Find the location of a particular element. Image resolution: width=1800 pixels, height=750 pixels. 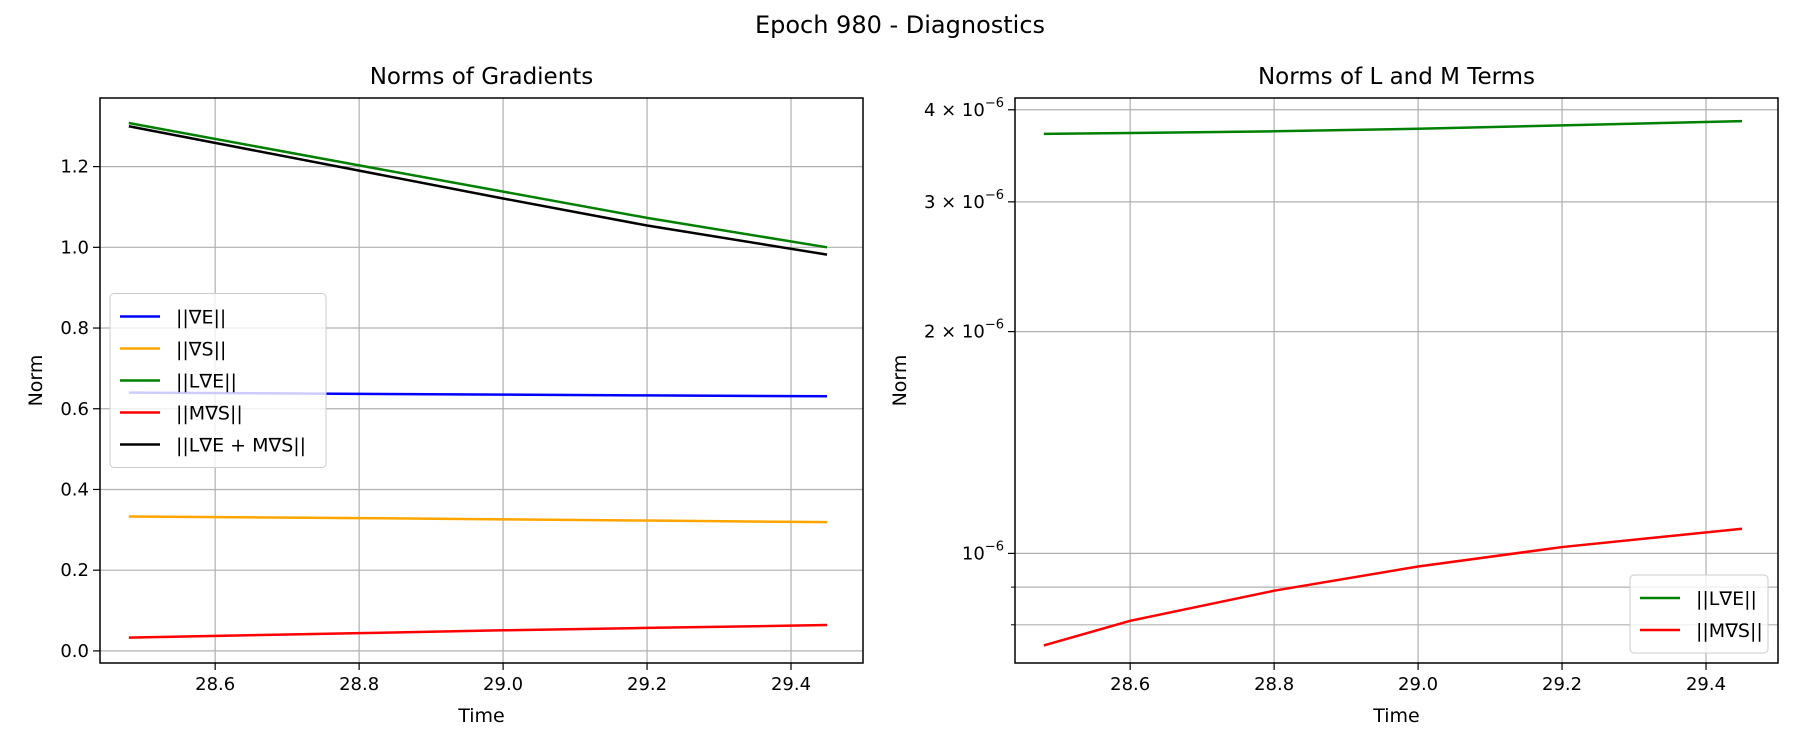

legend: ||L∇E|| ||M∇S|| is located at coordinates (1699, 614).